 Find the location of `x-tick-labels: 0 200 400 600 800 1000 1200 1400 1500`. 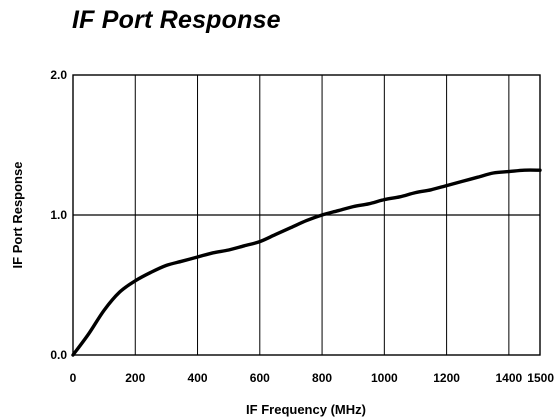

x-tick-labels: 0 200 400 600 800 1000 1200 1400 1500 is located at coordinates (312, 378).